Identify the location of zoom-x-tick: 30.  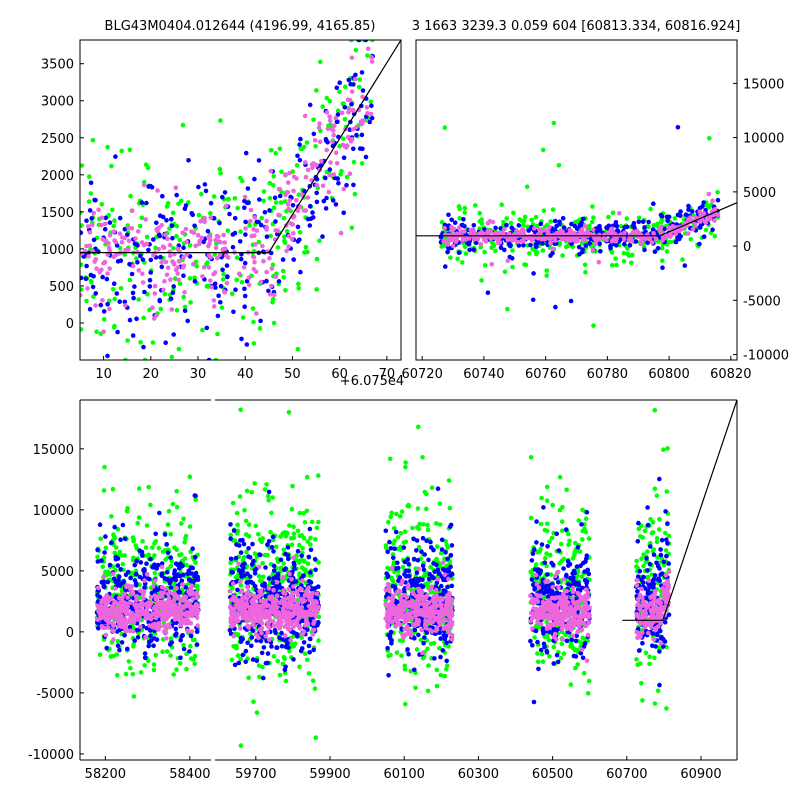
(198, 374).